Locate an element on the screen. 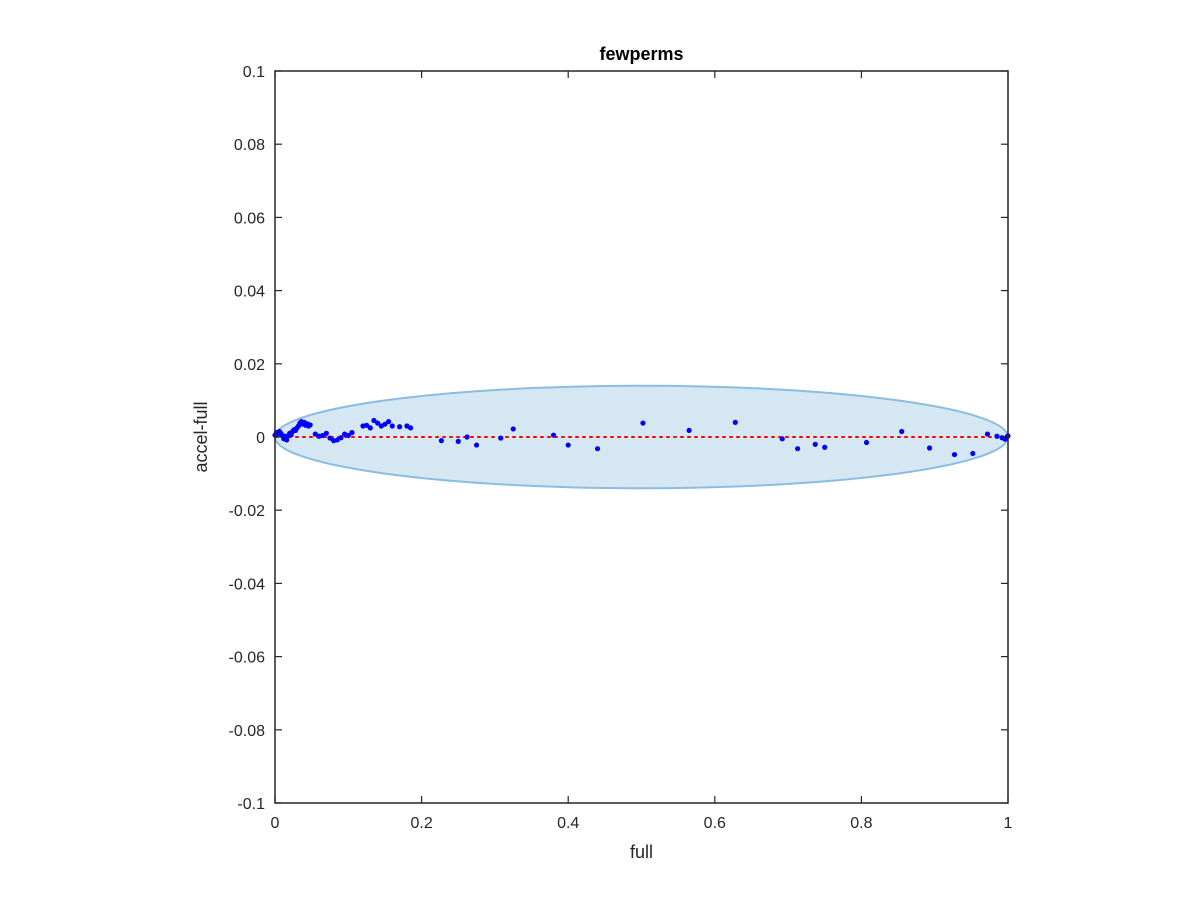 This screenshot has width=1200, height=900. y-tick-label: -0.04 is located at coordinates (247, 584).